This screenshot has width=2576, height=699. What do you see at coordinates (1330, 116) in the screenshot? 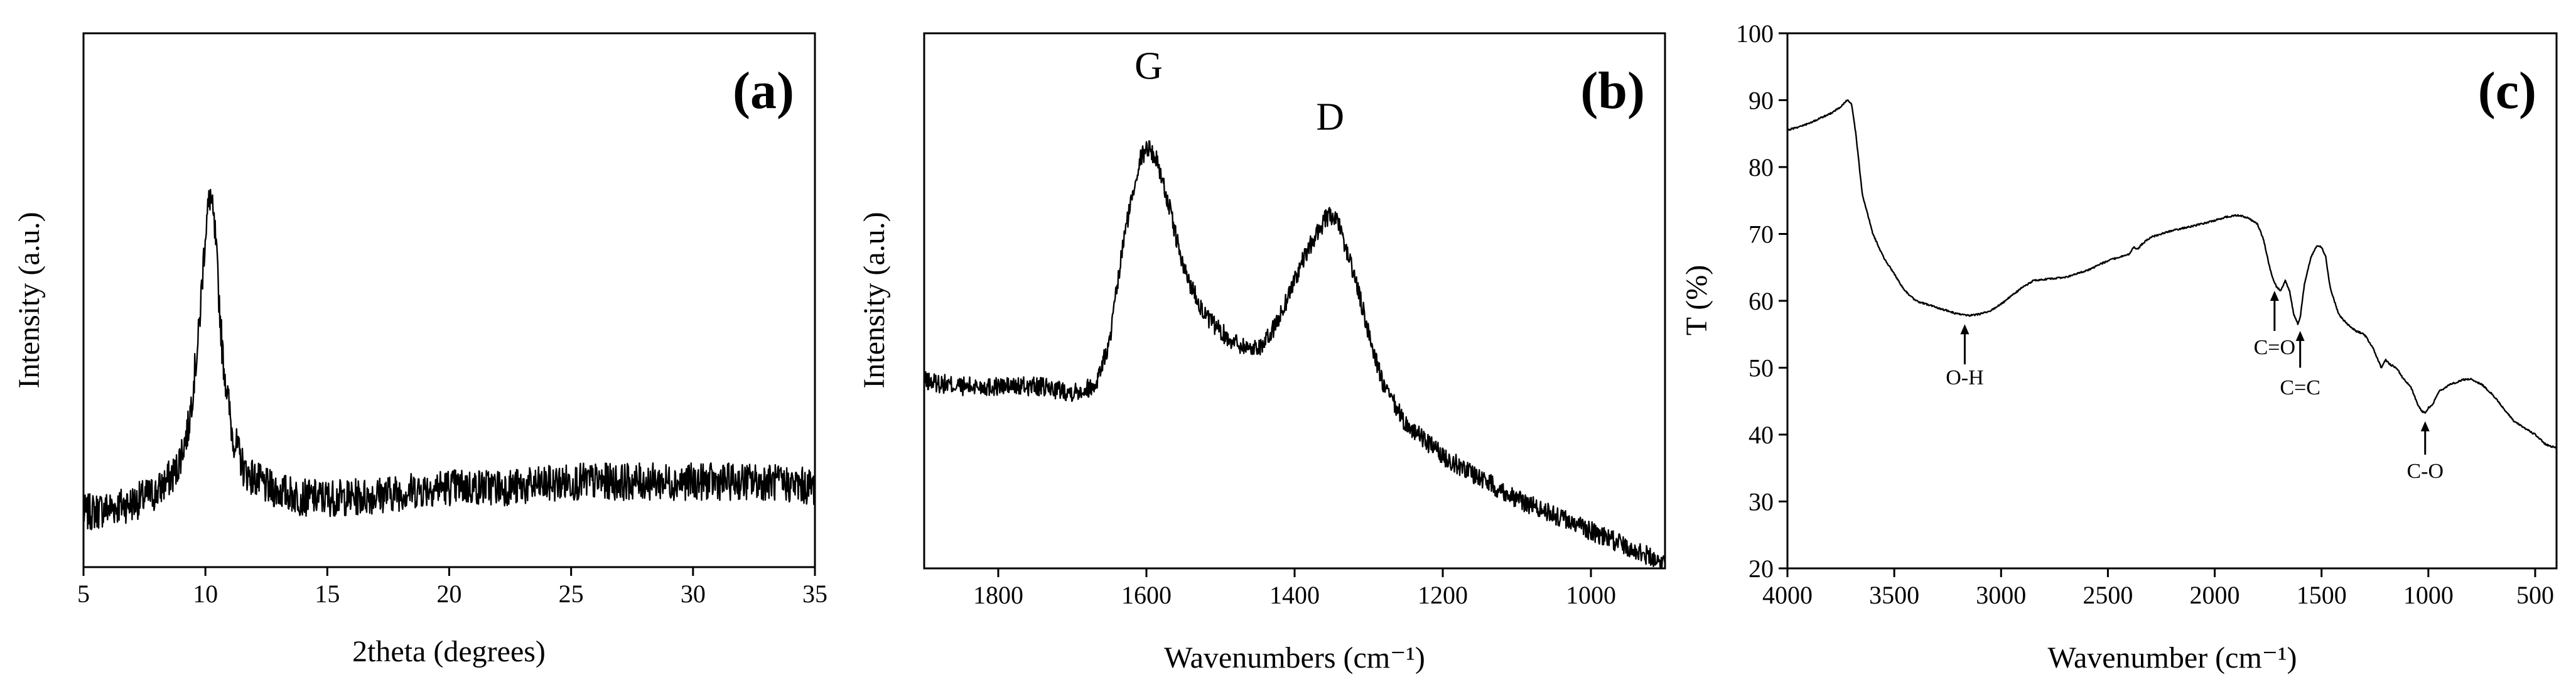
I see `panel-b-d-peak-label: D` at bounding box center [1330, 116].